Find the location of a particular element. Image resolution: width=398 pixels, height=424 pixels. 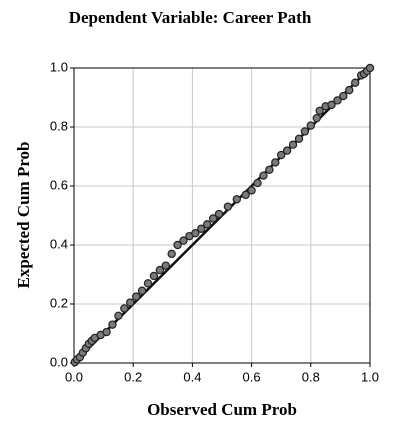

x-tick-label: 0.0 is located at coordinates (74, 376).